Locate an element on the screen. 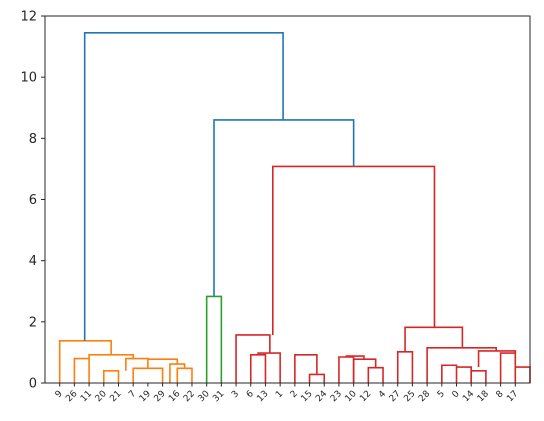 The width and height of the screenshot is (544, 421). leaf-label: 8 is located at coordinates (500, 394).